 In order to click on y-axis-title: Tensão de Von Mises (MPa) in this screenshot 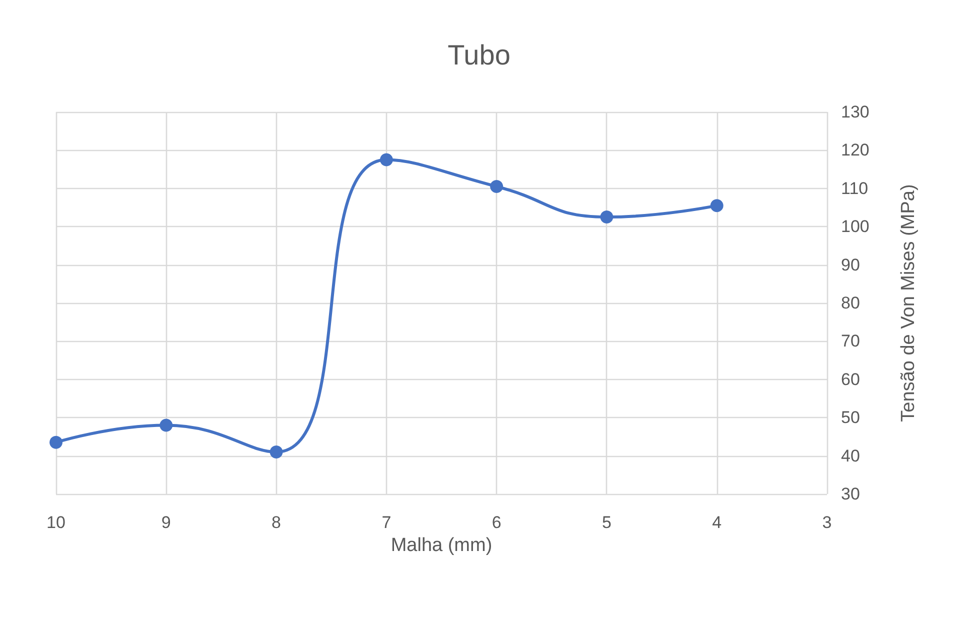, I will do `click(908, 303)`.